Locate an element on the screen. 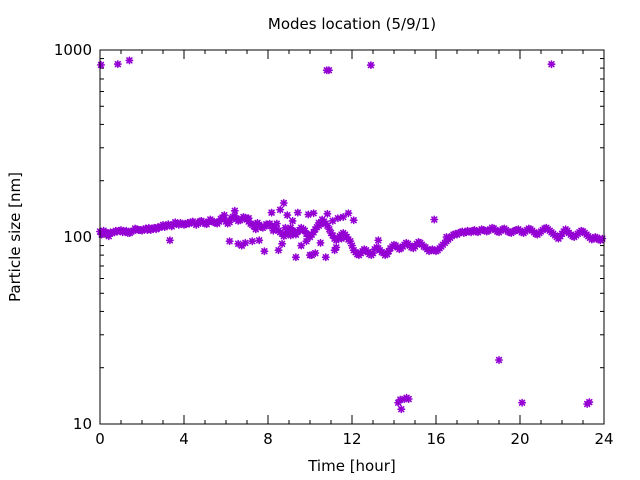 The width and height of the screenshot is (640, 480). x-axis-label: Time [hour] is located at coordinates (351, 466).